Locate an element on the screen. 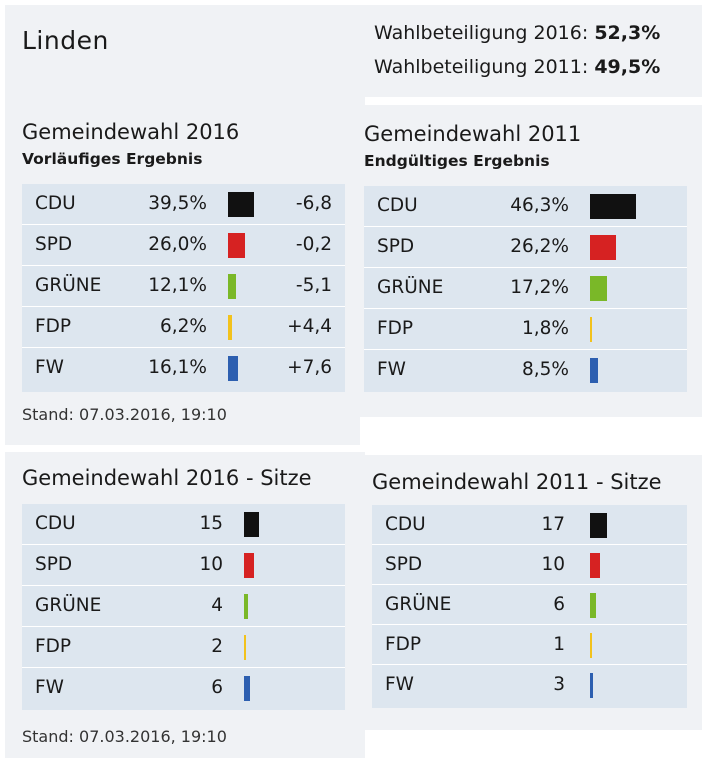  turnout-2011: Wahlbeteiligung 2011: 49,5% is located at coordinates (517, 67).